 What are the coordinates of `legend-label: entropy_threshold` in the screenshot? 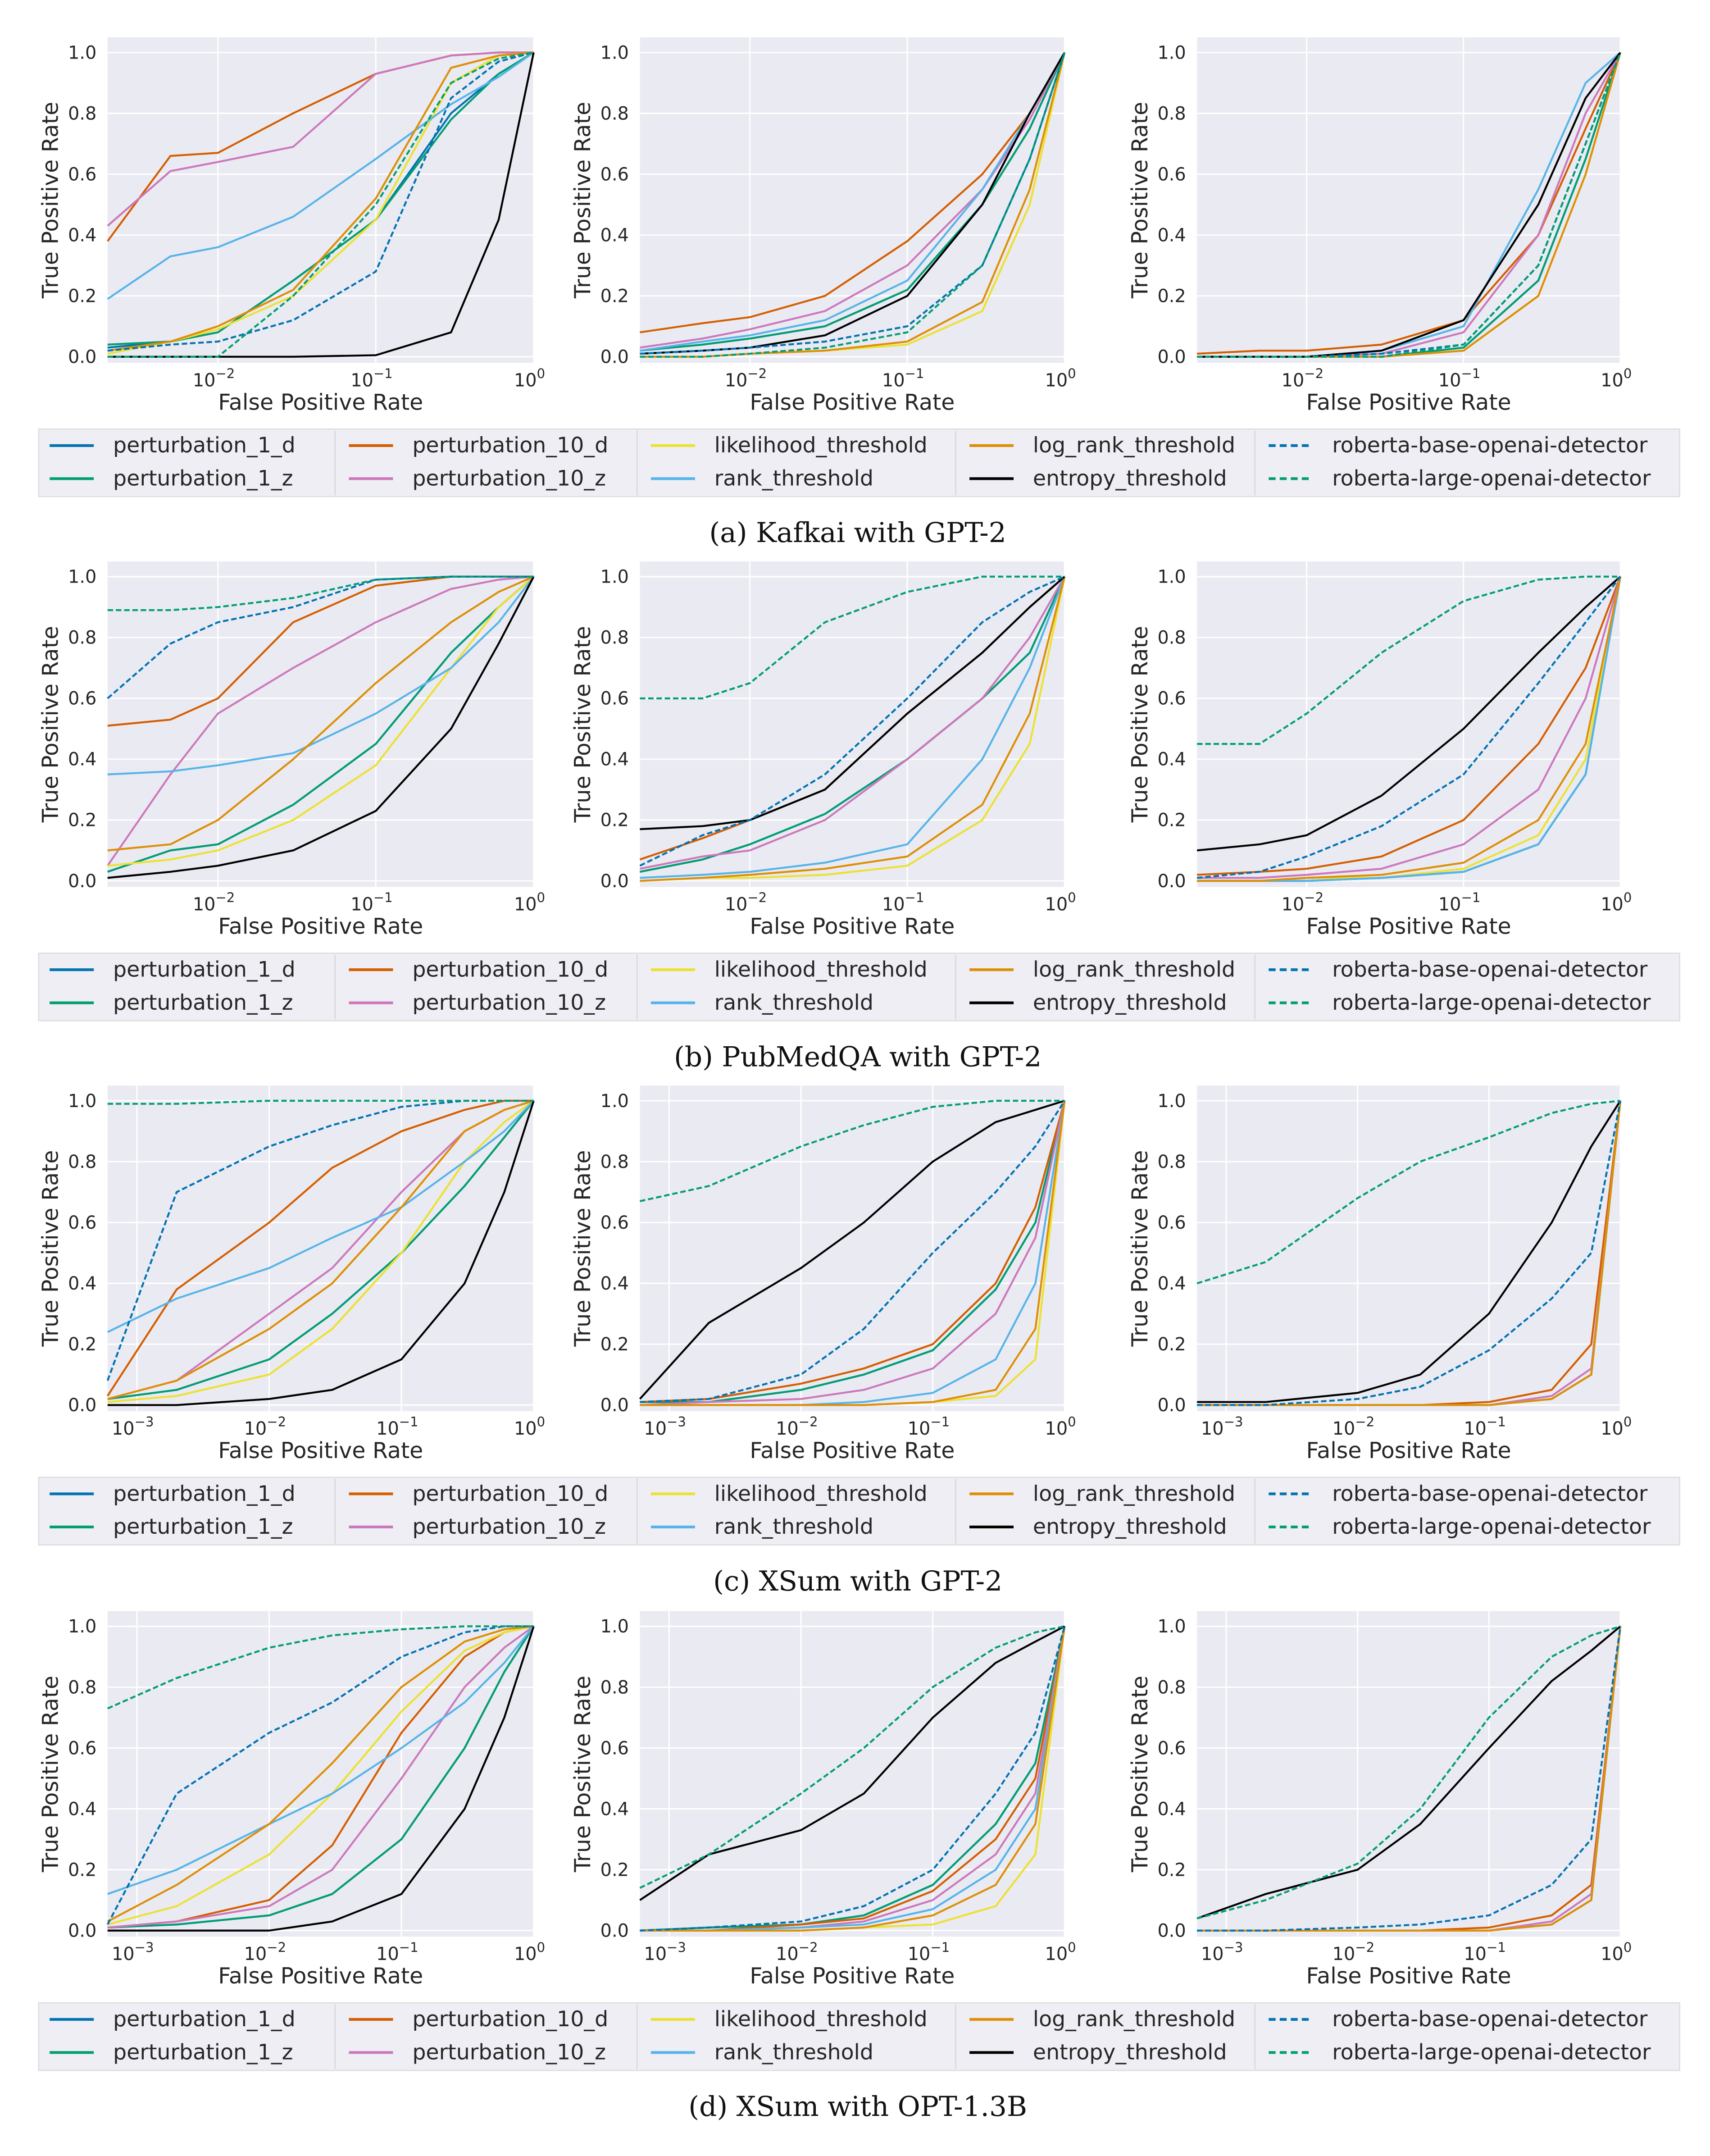 It's located at (1130, 2052).